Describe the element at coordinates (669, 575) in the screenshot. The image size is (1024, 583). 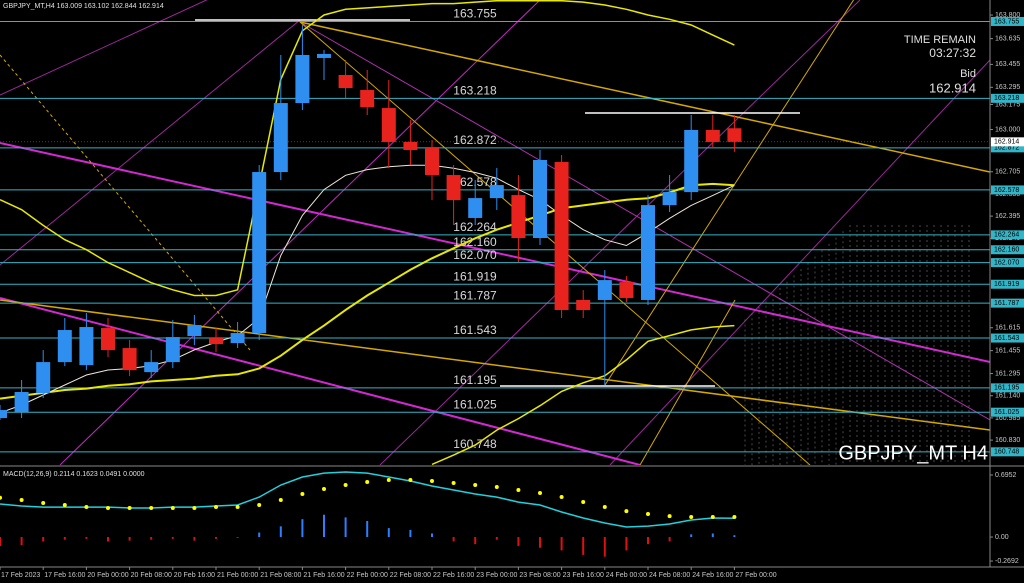
I see `x-tick-label: 24 Feb 08:00` at that location.